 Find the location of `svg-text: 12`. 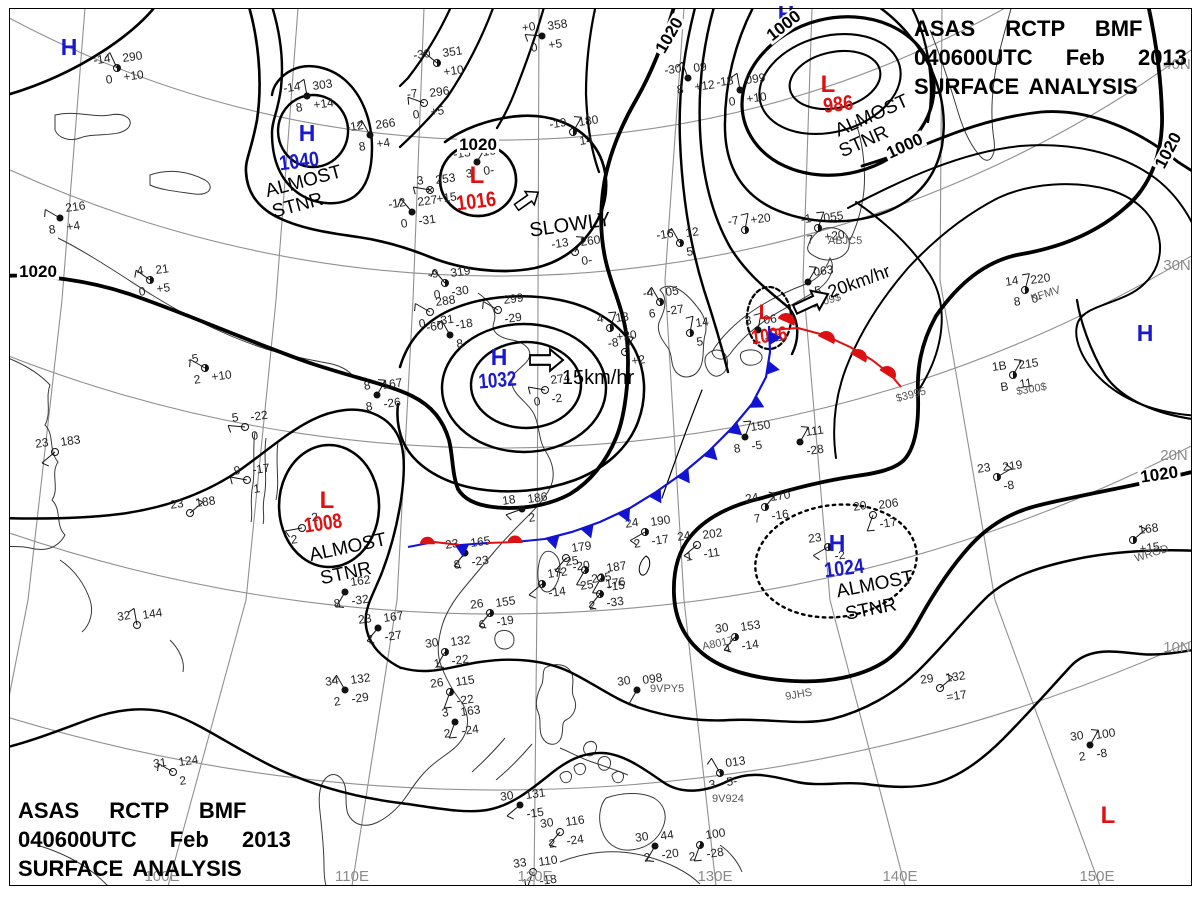

svg-text: 12 is located at coordinates (691, 232).